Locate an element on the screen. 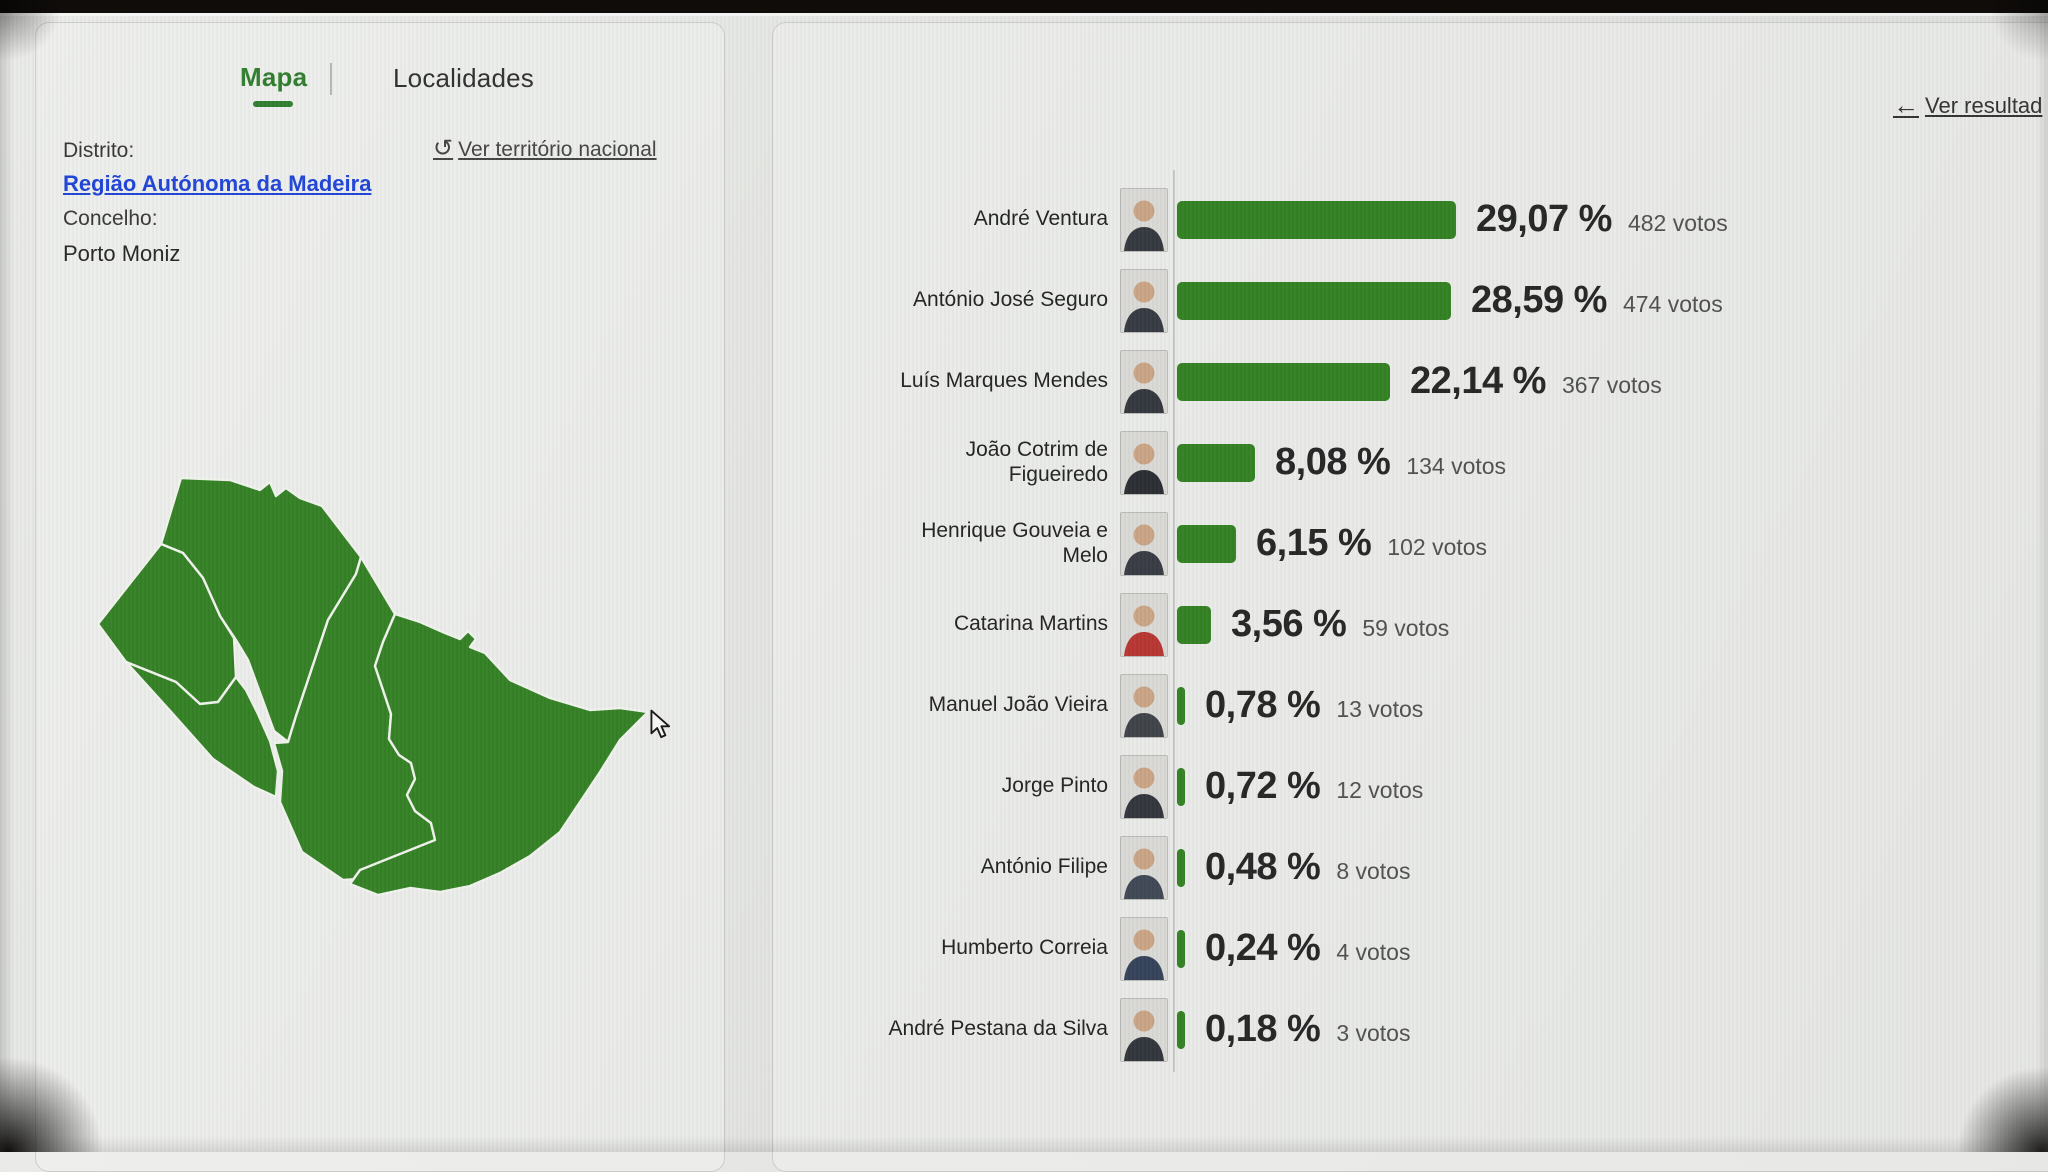  candidate-name: Manuel João Vieira is located at coordinates (1018, 705).